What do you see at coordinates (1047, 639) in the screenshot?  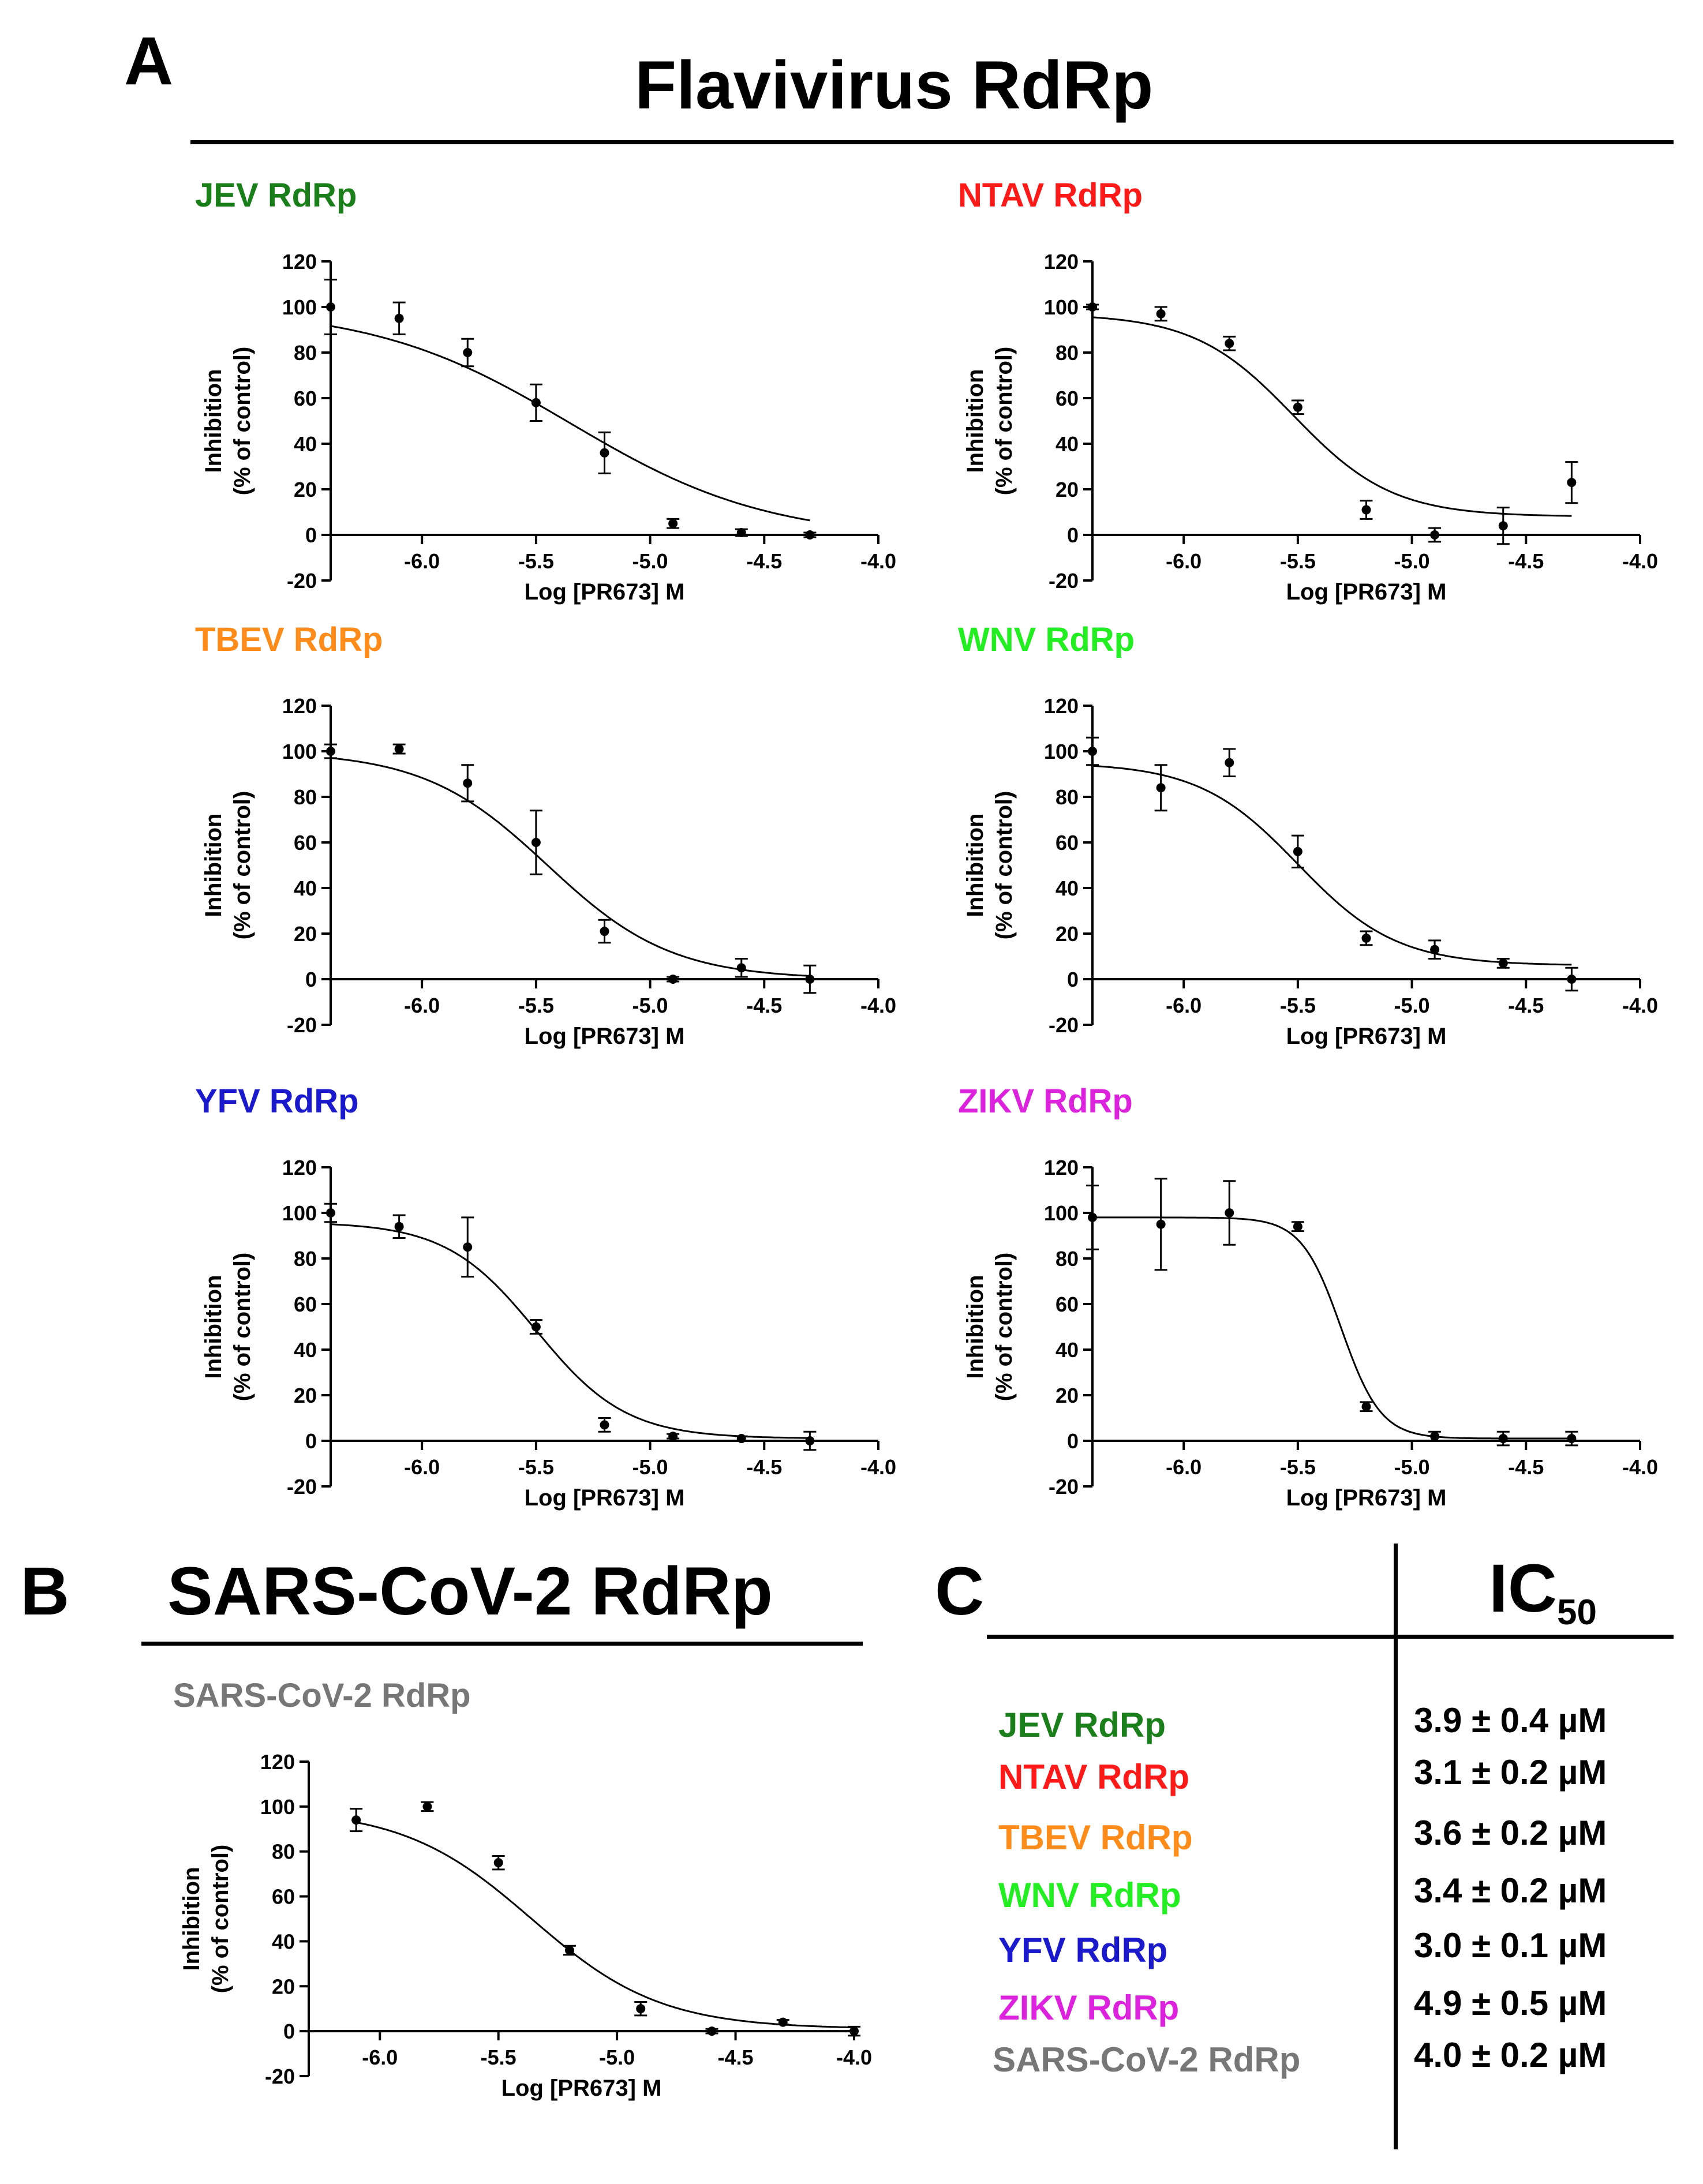 I see `chart-title: WNV RdRp` at bounding box center [1047, 639].